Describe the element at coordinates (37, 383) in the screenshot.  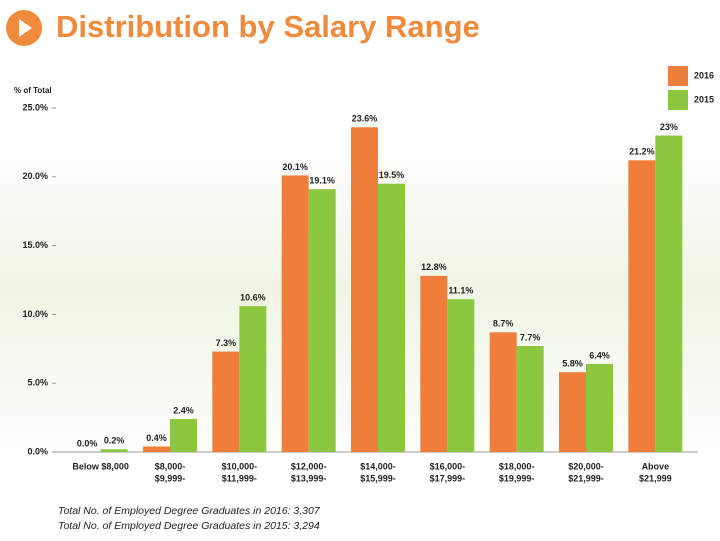
I see `y-tick-label: 5.0%` at that location.